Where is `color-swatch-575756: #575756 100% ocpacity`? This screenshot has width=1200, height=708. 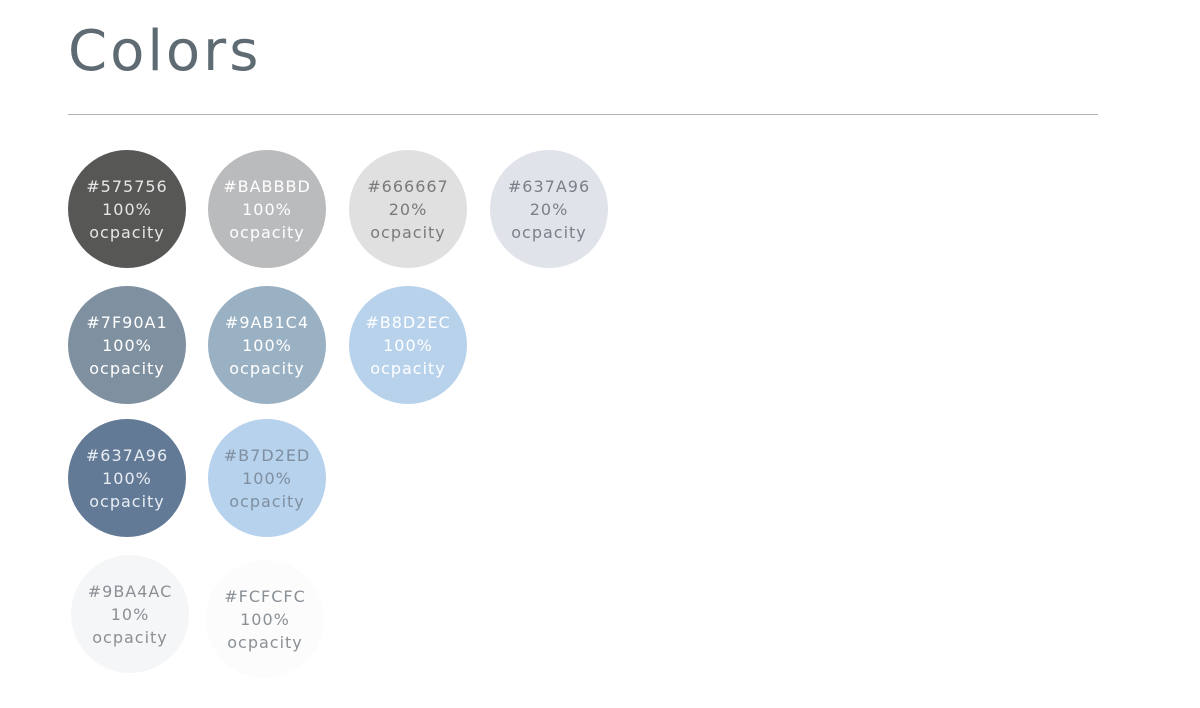 color-swatch-575756: #575756 100% ocpacity is located at coordinates (127, 209).